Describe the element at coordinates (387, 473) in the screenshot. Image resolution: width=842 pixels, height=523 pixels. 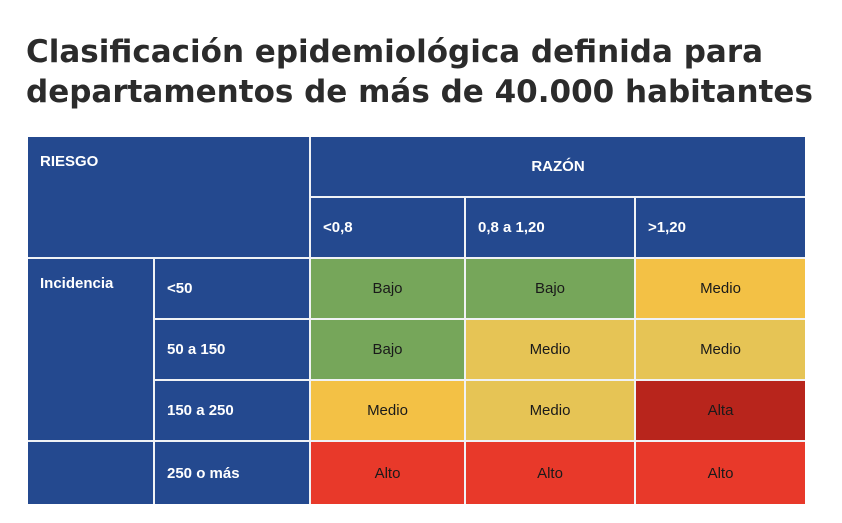
I see `risk-cell-r4-c1: Alto` at that location.